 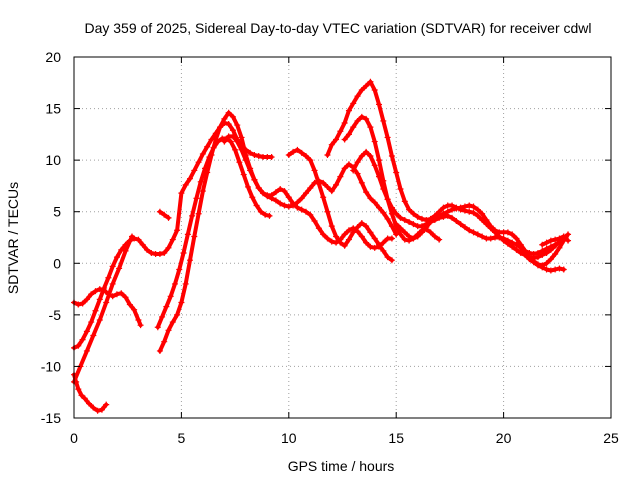 What do you see at coordinates (53, 57) in the screenshot?
I see `y-tick-label: 20` at bounding box center [53, 57].